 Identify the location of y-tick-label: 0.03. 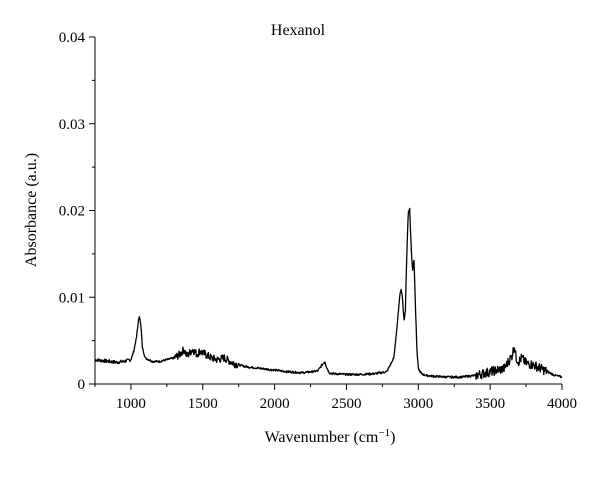
(72, 125).